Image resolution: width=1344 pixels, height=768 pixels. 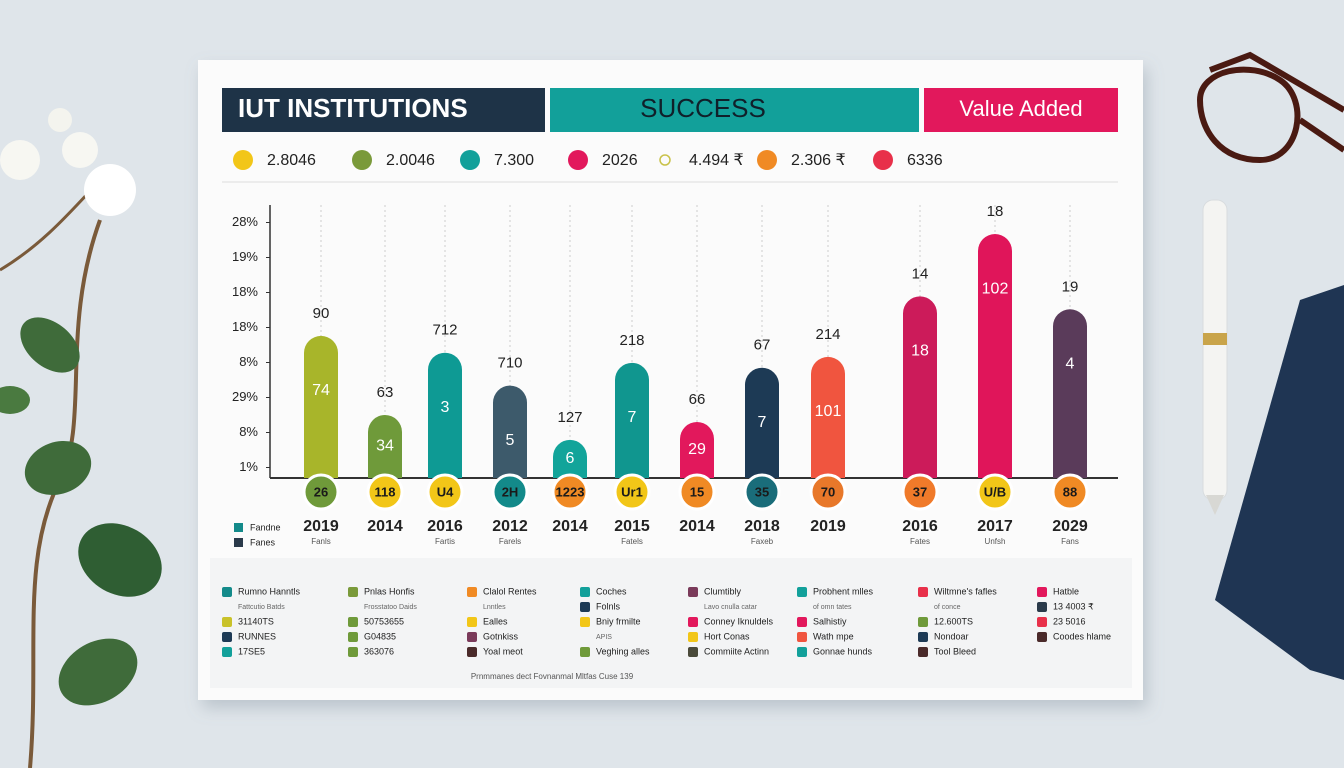 I want to click on badge-label: 26, so click(x=321, y=491).